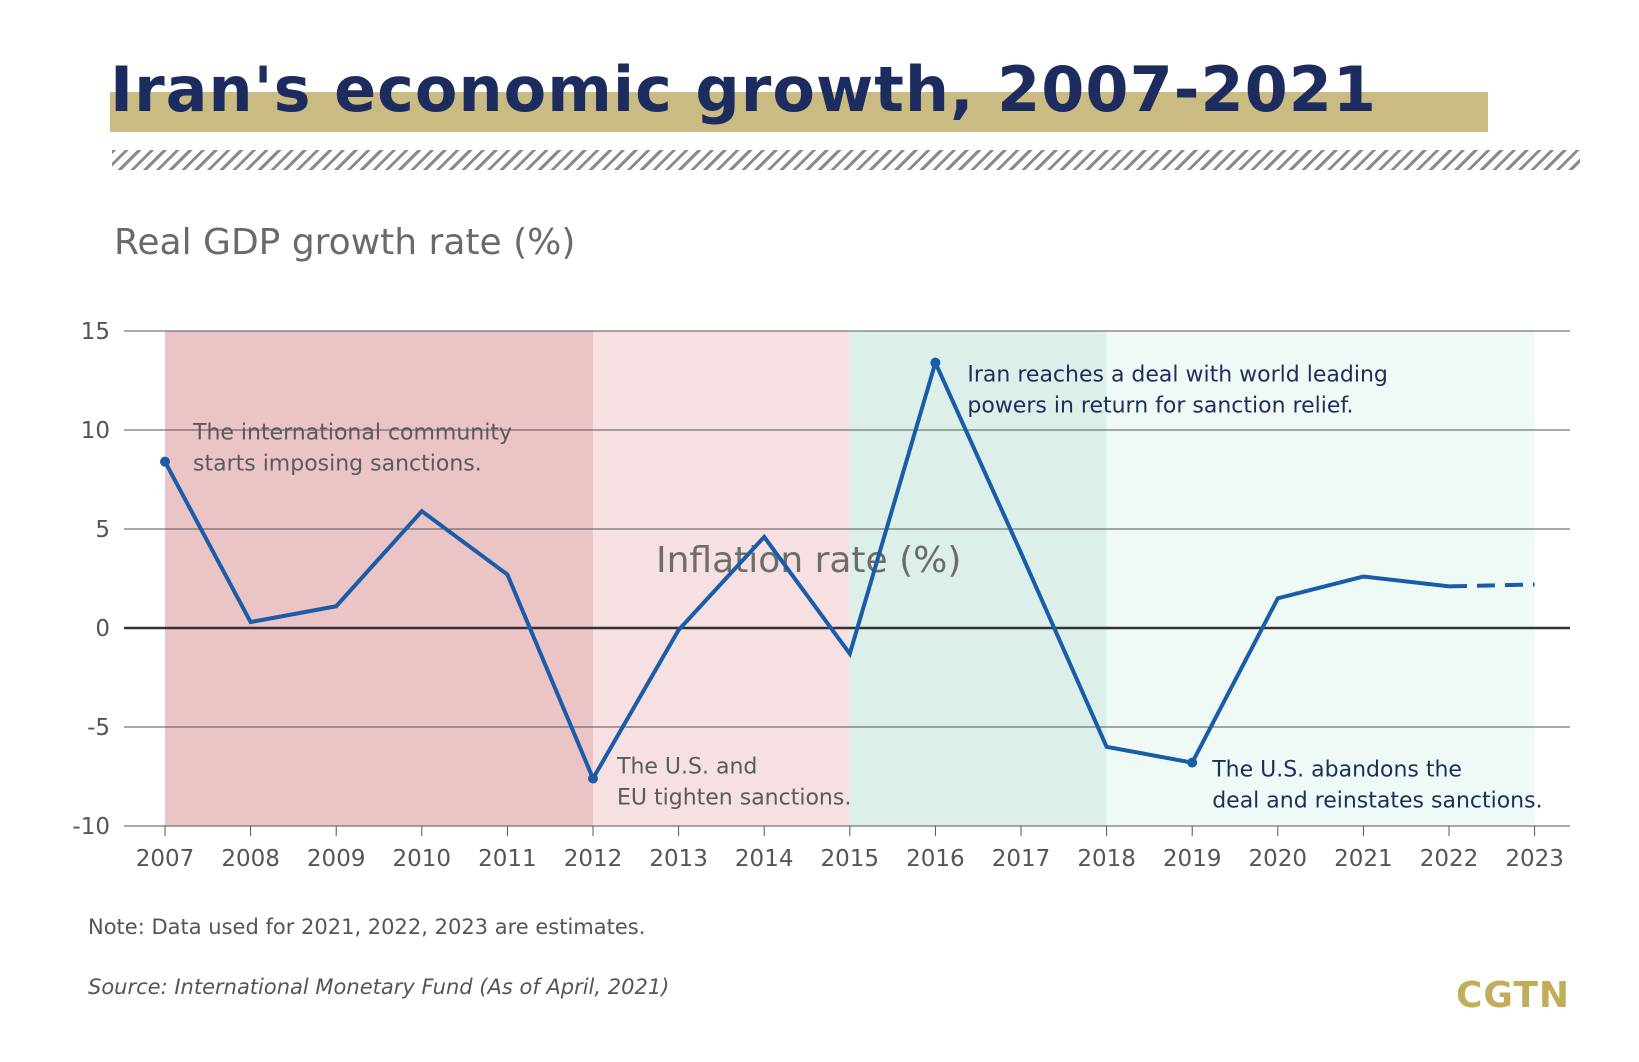 The width and height of the screenshot is (1639, 1062). Describe the element at coordinates (250, 859) in the screenshot. I see `x-tick-label: 2008` at that location.